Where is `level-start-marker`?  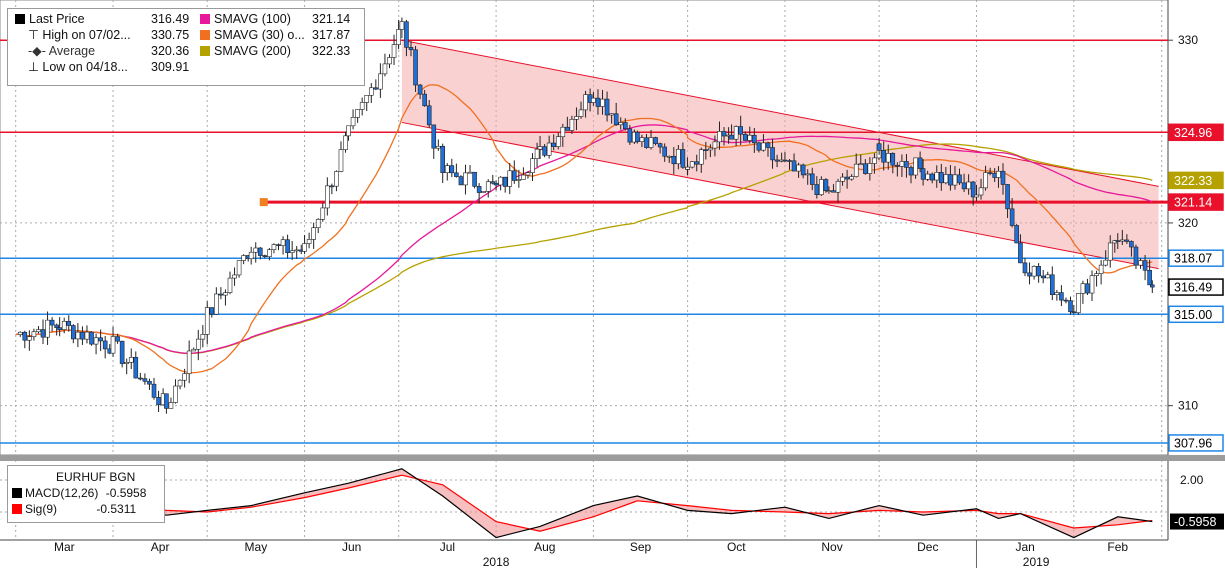
level-start-marker is located at coordinates (263, 202).